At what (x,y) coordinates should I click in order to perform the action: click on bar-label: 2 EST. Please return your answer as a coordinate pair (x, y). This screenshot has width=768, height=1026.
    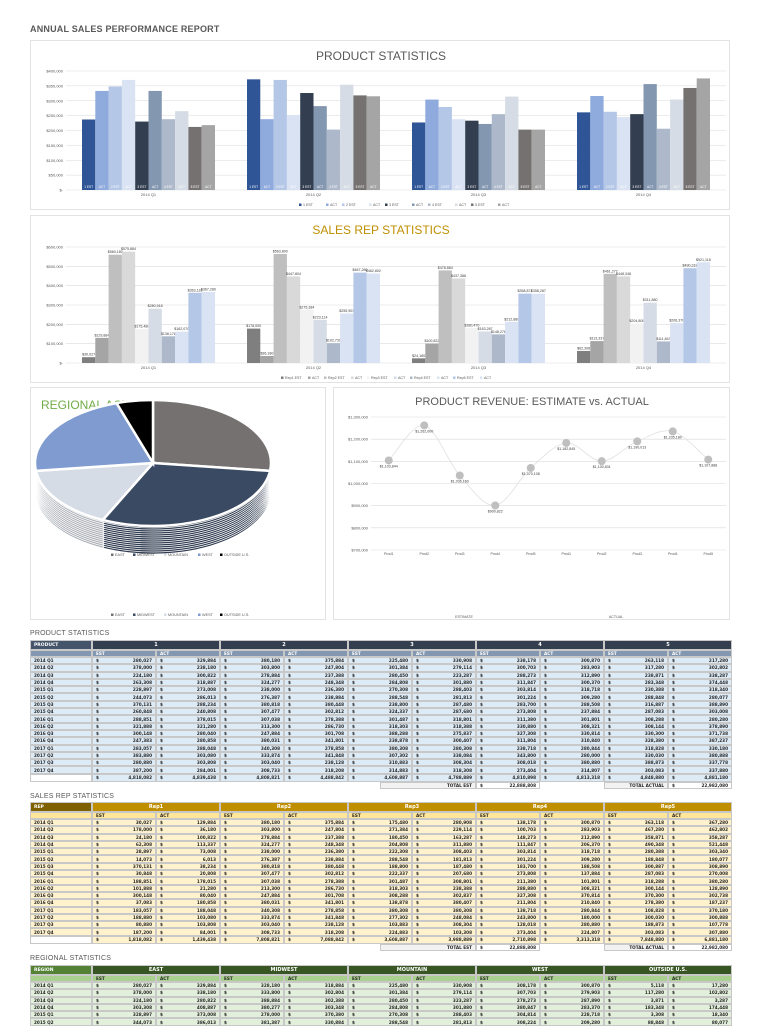
    Looking at the image, I should click on (115, 187).